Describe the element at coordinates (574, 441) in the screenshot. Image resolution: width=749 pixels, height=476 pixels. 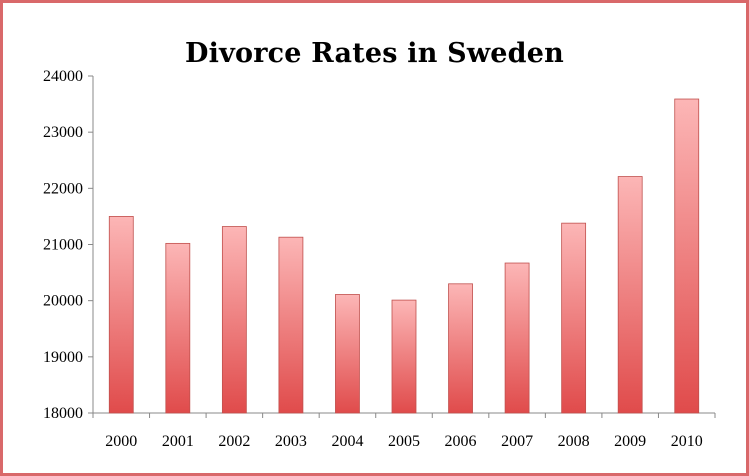
I see `x-tick-label: 2008` at that location.